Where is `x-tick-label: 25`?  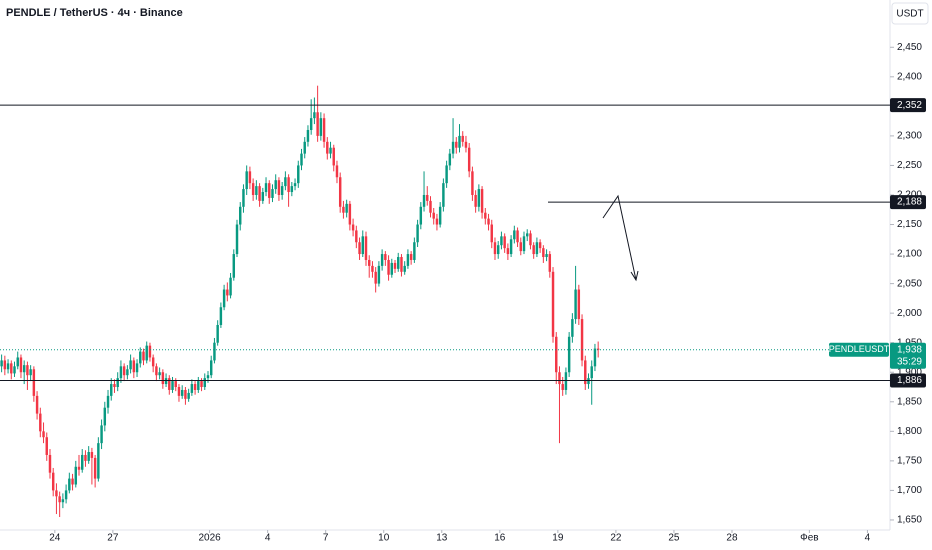
x-tick-label: 25 is located at coordinates (674, 538).